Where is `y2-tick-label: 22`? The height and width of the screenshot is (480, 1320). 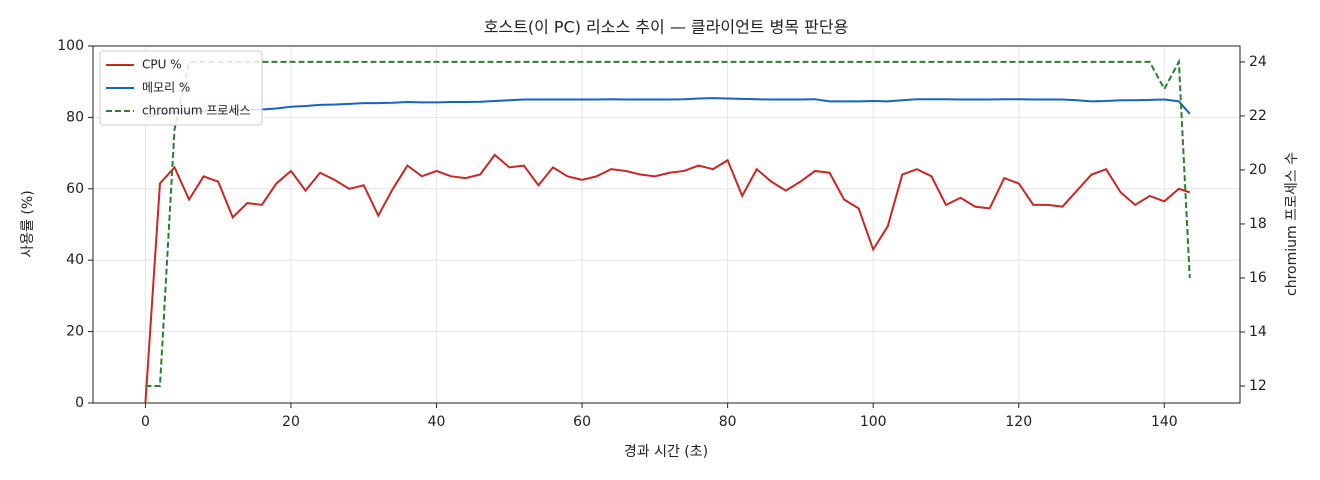
y2-tick-label: 22 is located at coordinates (1258, 116).